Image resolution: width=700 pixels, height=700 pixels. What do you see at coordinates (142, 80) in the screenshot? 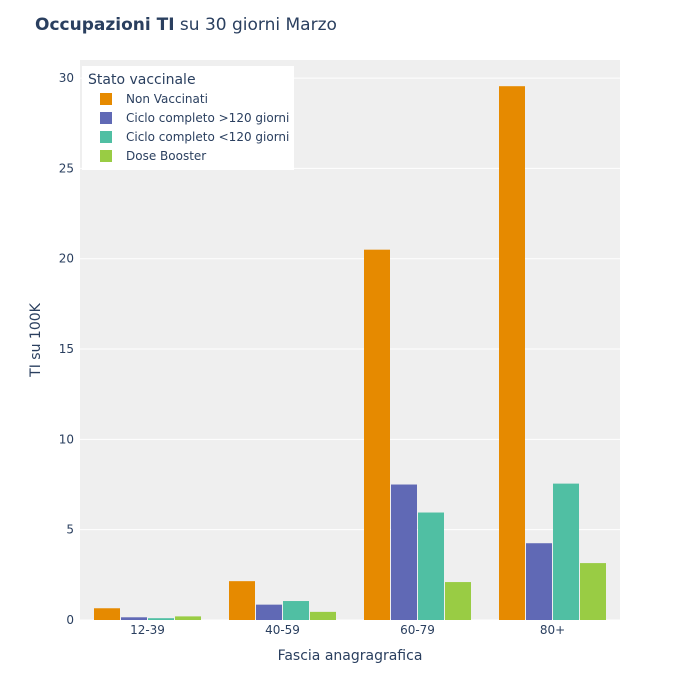
I see `legend-title: Stato vaccinale` at bounding box center [142, 80].